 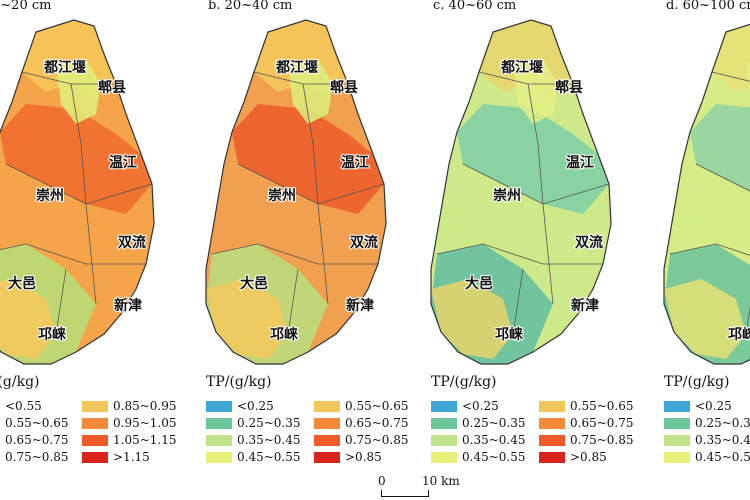 What do you see at coordinates (420, 486) in the screenshot?
I see `scale-bar: 0 10 km` at bounding box center [420, 486].